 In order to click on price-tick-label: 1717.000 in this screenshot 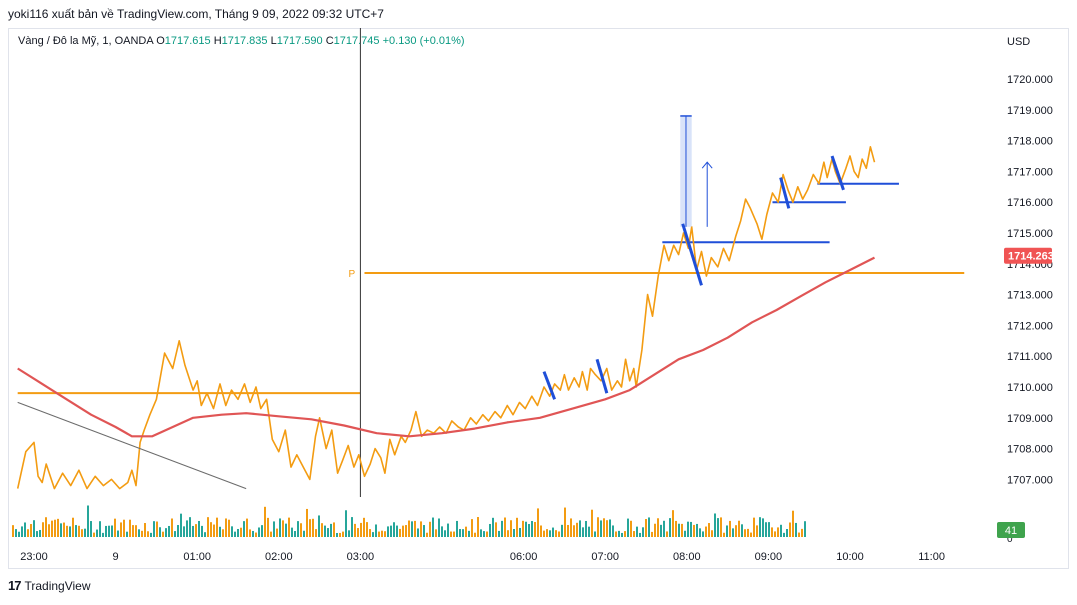, I will do `click(1030, 172)`.